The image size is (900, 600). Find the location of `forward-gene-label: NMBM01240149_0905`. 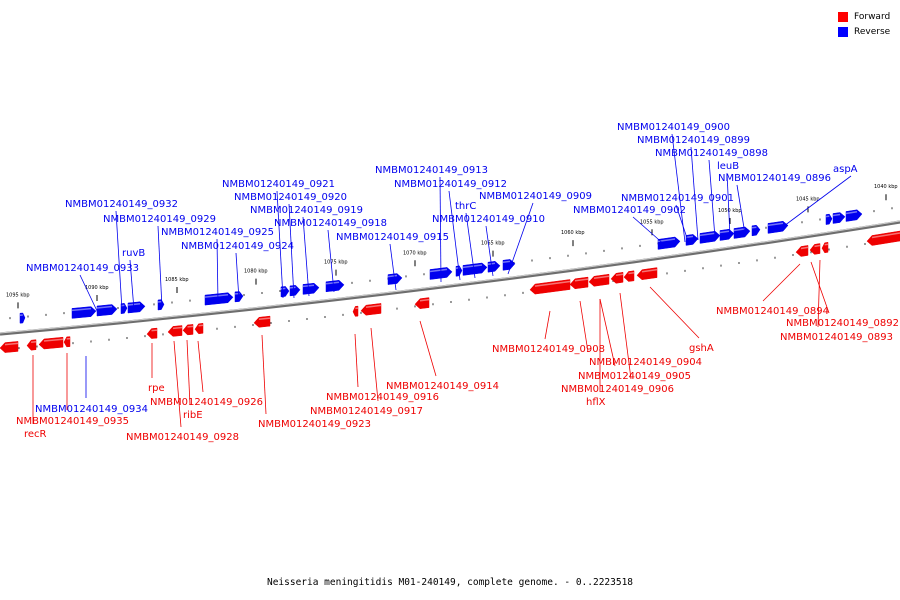

forward-gene-label: NMBM01240149_0905 is located at coordinates (634, 376).